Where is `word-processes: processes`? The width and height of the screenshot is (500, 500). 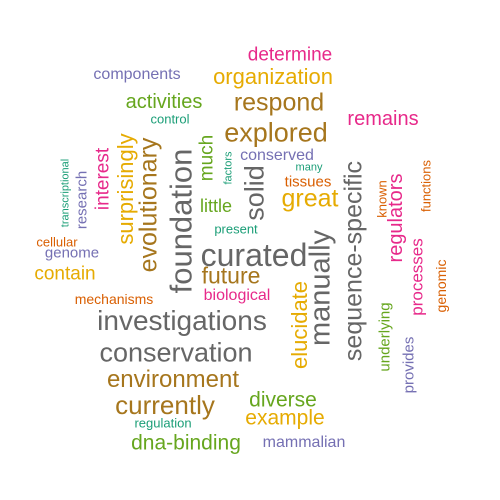 word-processes: processes is located at coordinates (417, 277).